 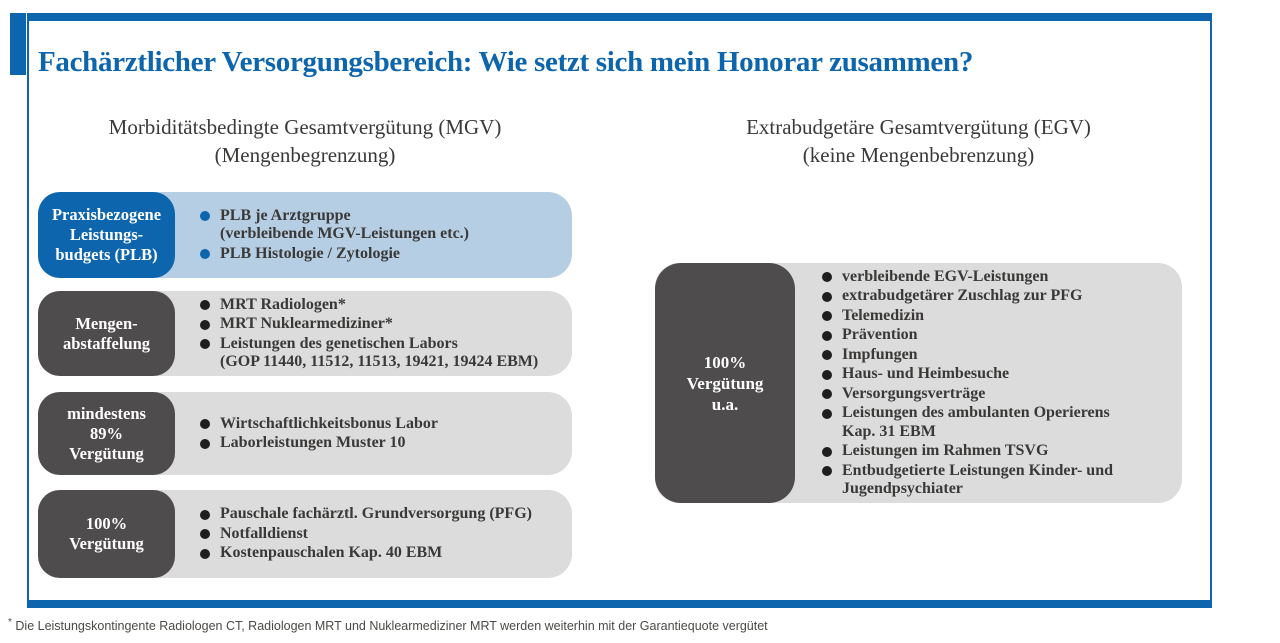 I want to click on footnote-asterisk: *, so click(x=10, y=622).